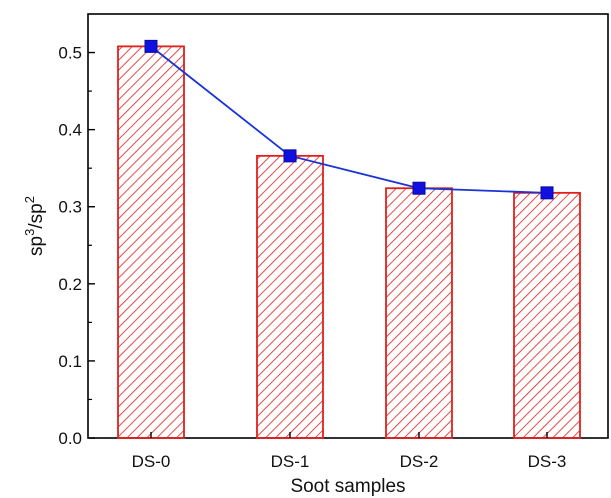 The height and width of the screenshot is (498, 611). Describe the element at coordinates (419, 461) in the screenshot. I see `x-tick-label-ds-2: DS-2` at that location.